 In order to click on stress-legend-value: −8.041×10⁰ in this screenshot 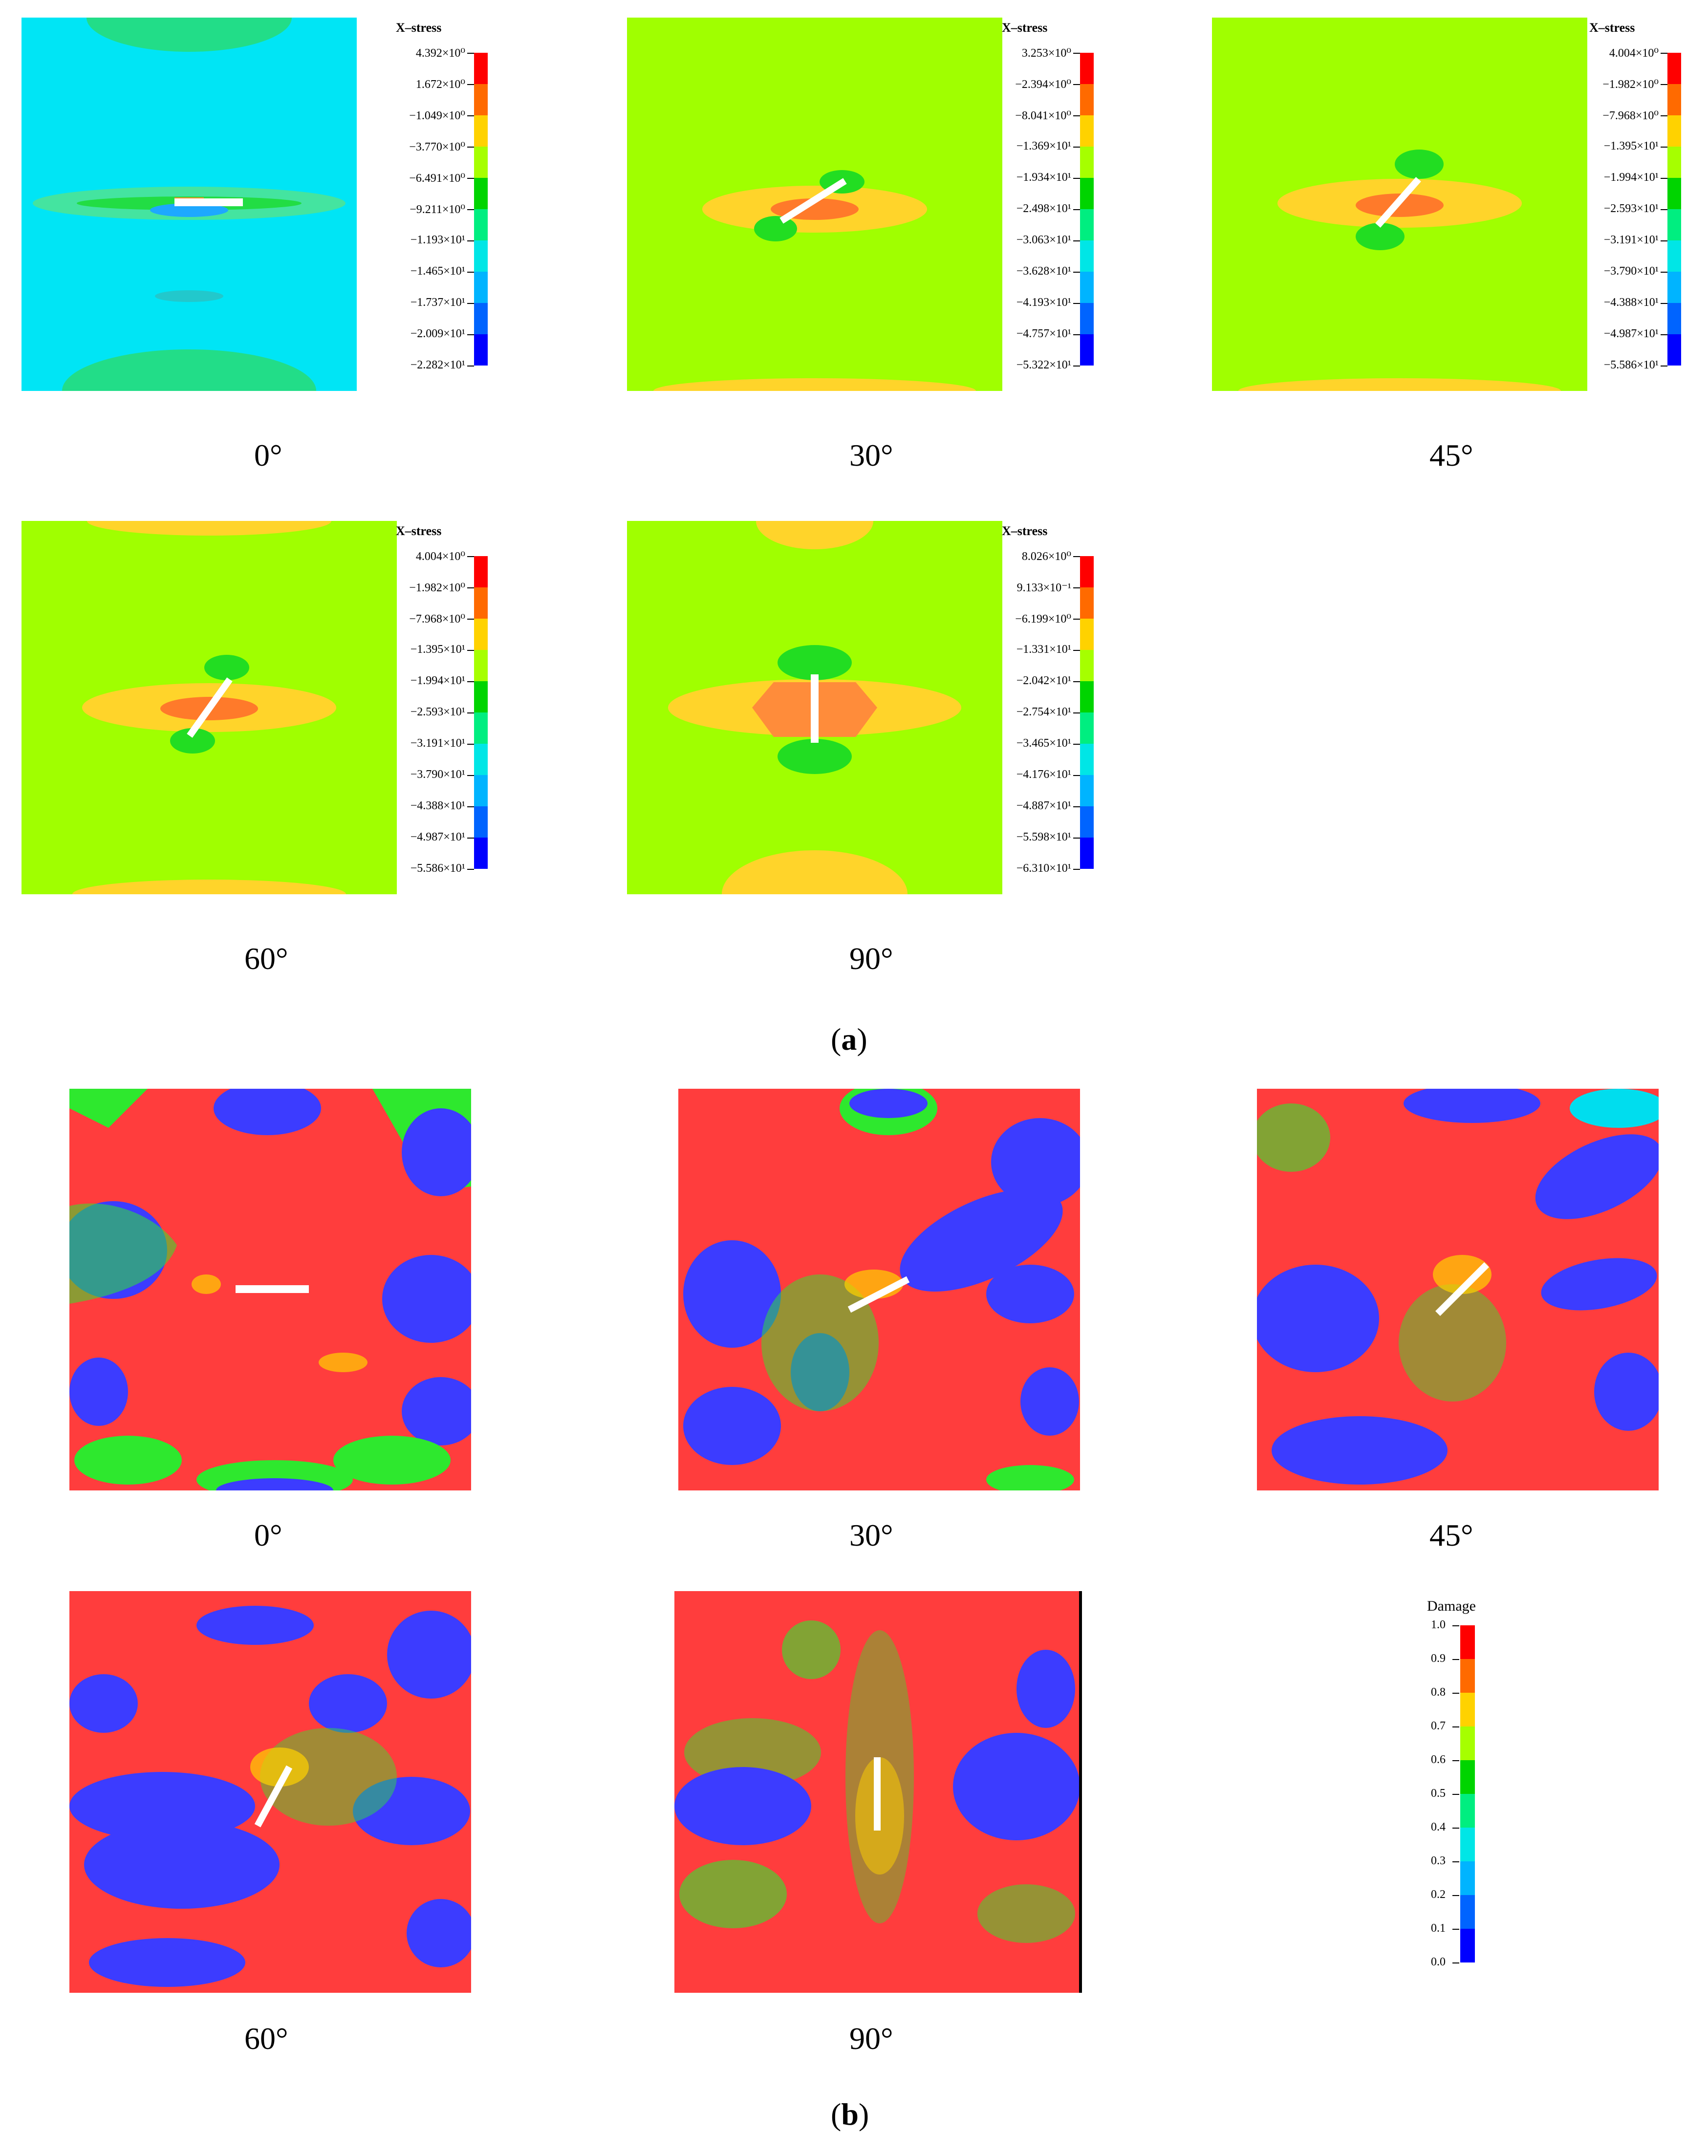, I will do `click(1043, 115)`.